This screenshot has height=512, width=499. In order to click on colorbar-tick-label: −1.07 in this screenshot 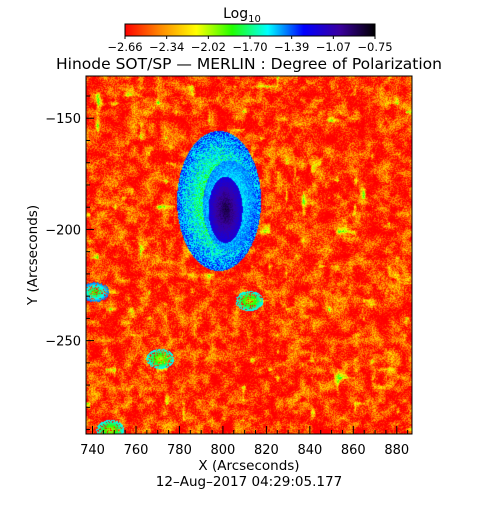, I will do `click(333, 47)`.